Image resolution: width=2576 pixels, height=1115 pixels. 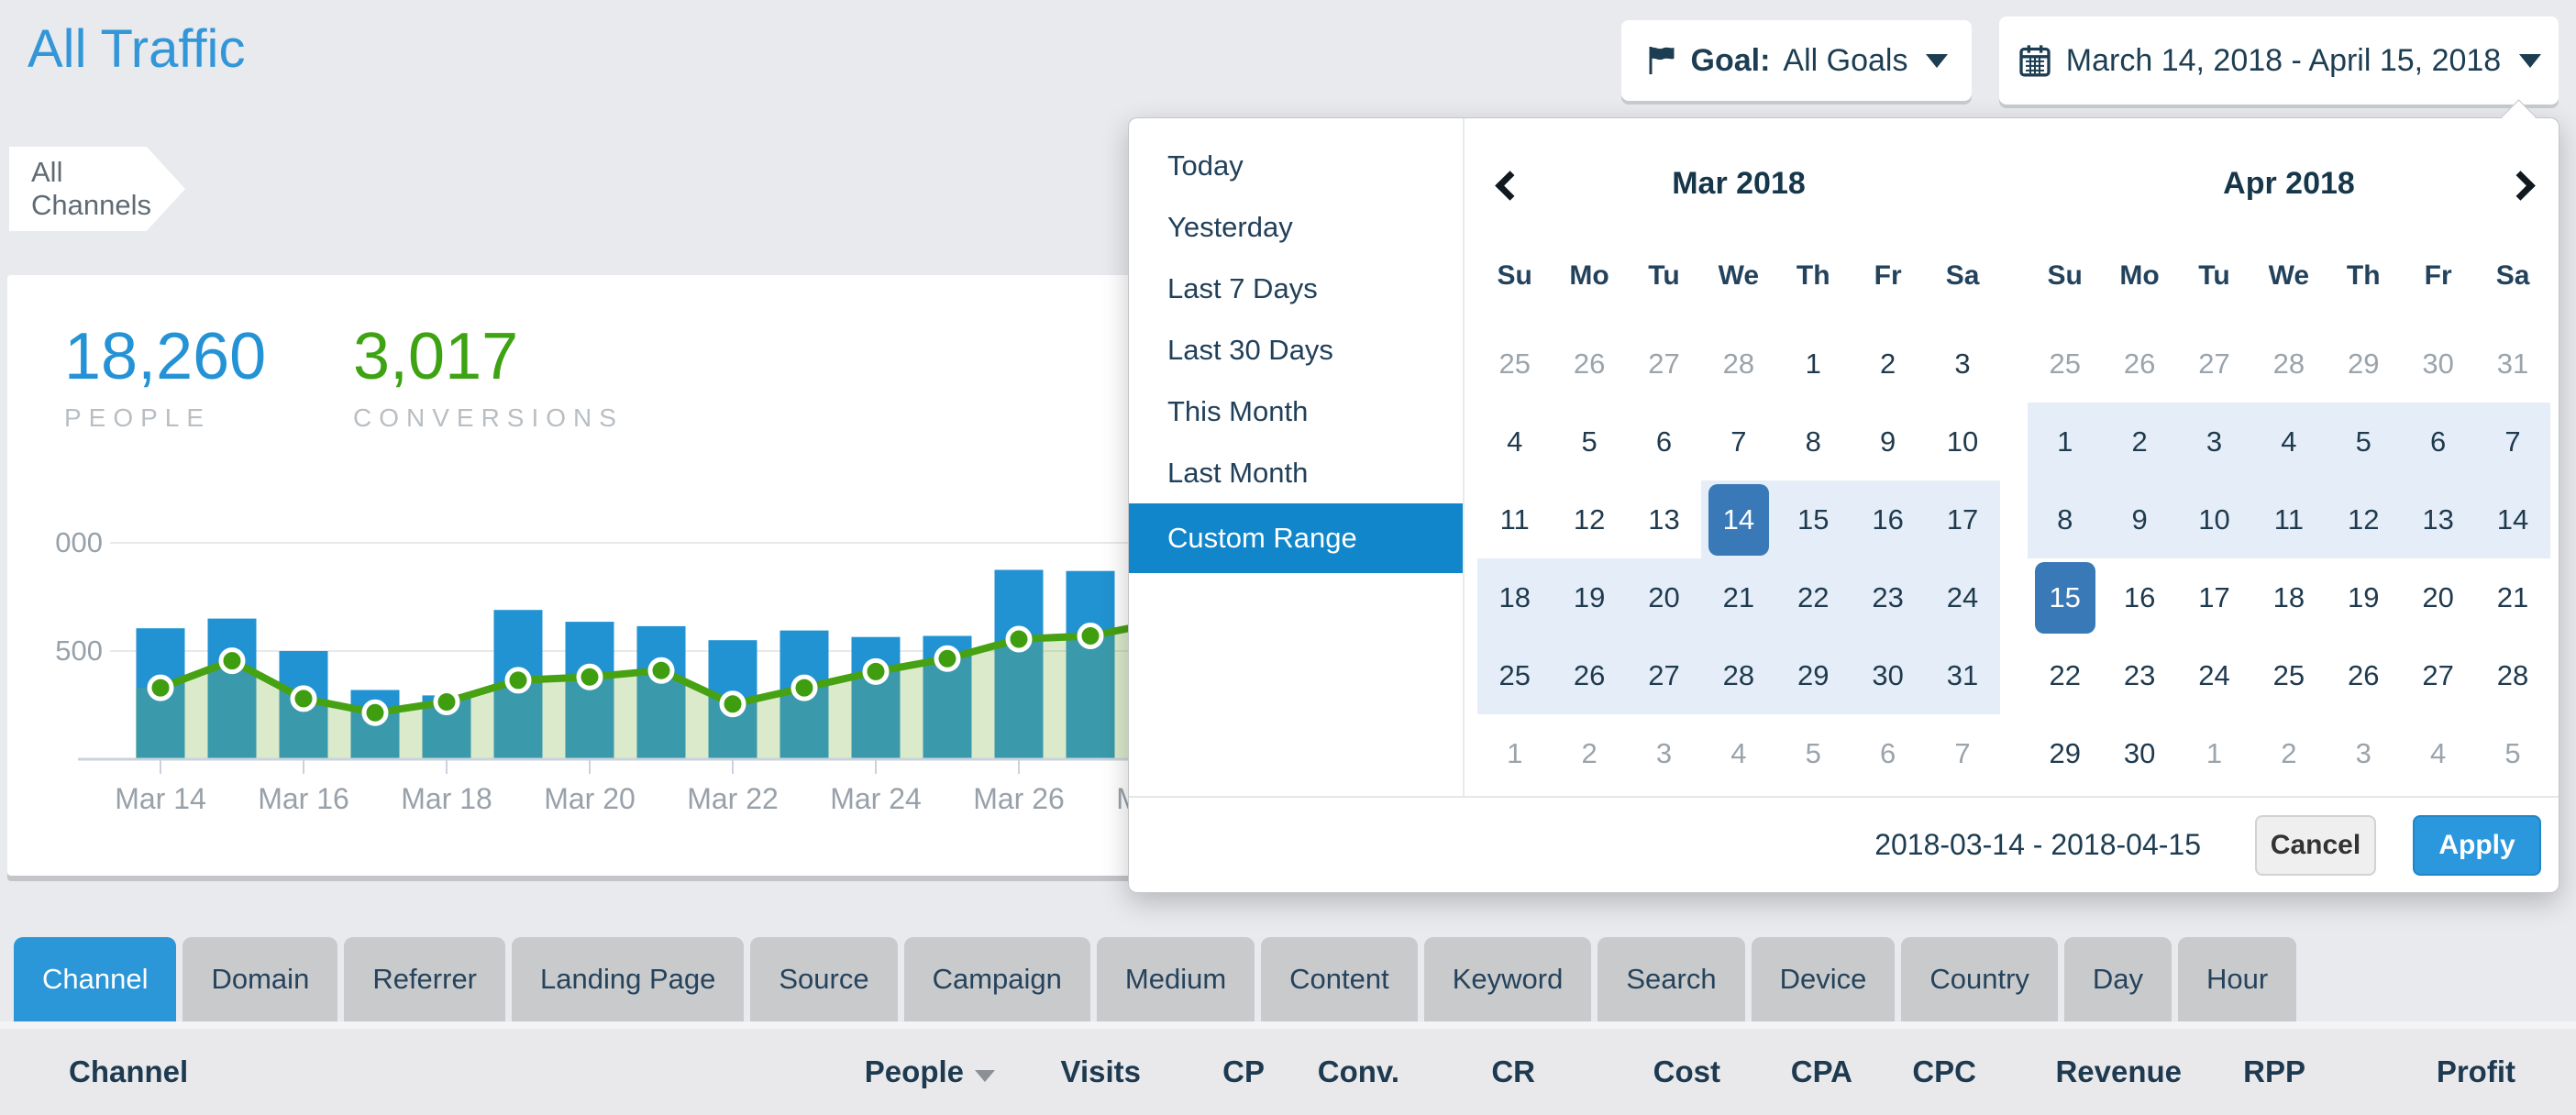 What do you see at coordinates (1513, 1071) in the screenshot?
I see `column-header-cr: CR` at bounding box center [1513, 1071].